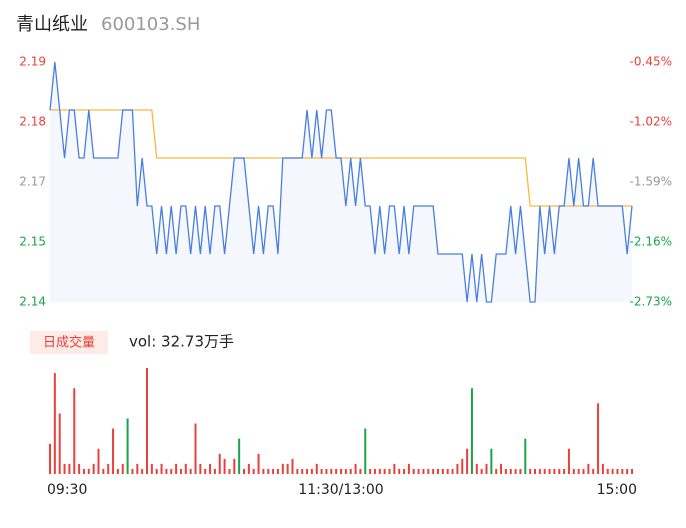 The width and height of the screenshot is (686, 528). Describe the element at coordinates (651, 182) in the screenshot. I see `y2-tick-label: -1.59%` at that location.